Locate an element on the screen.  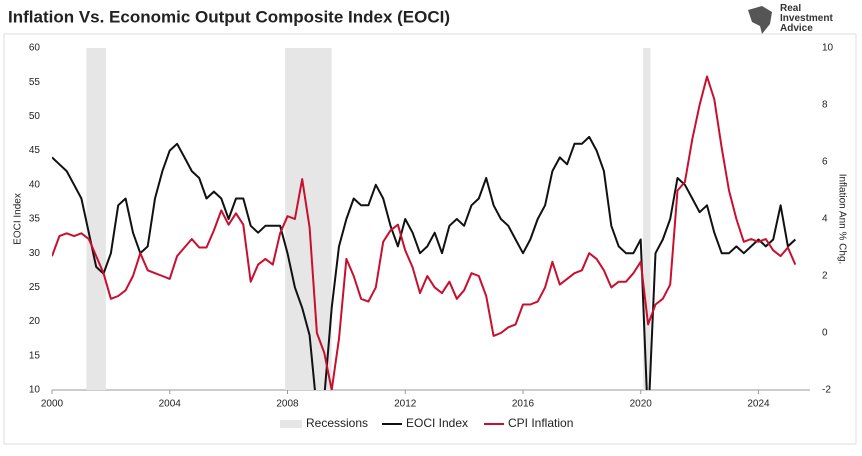
legend-label: CPI Inflation is located at coordinates (540, 423).